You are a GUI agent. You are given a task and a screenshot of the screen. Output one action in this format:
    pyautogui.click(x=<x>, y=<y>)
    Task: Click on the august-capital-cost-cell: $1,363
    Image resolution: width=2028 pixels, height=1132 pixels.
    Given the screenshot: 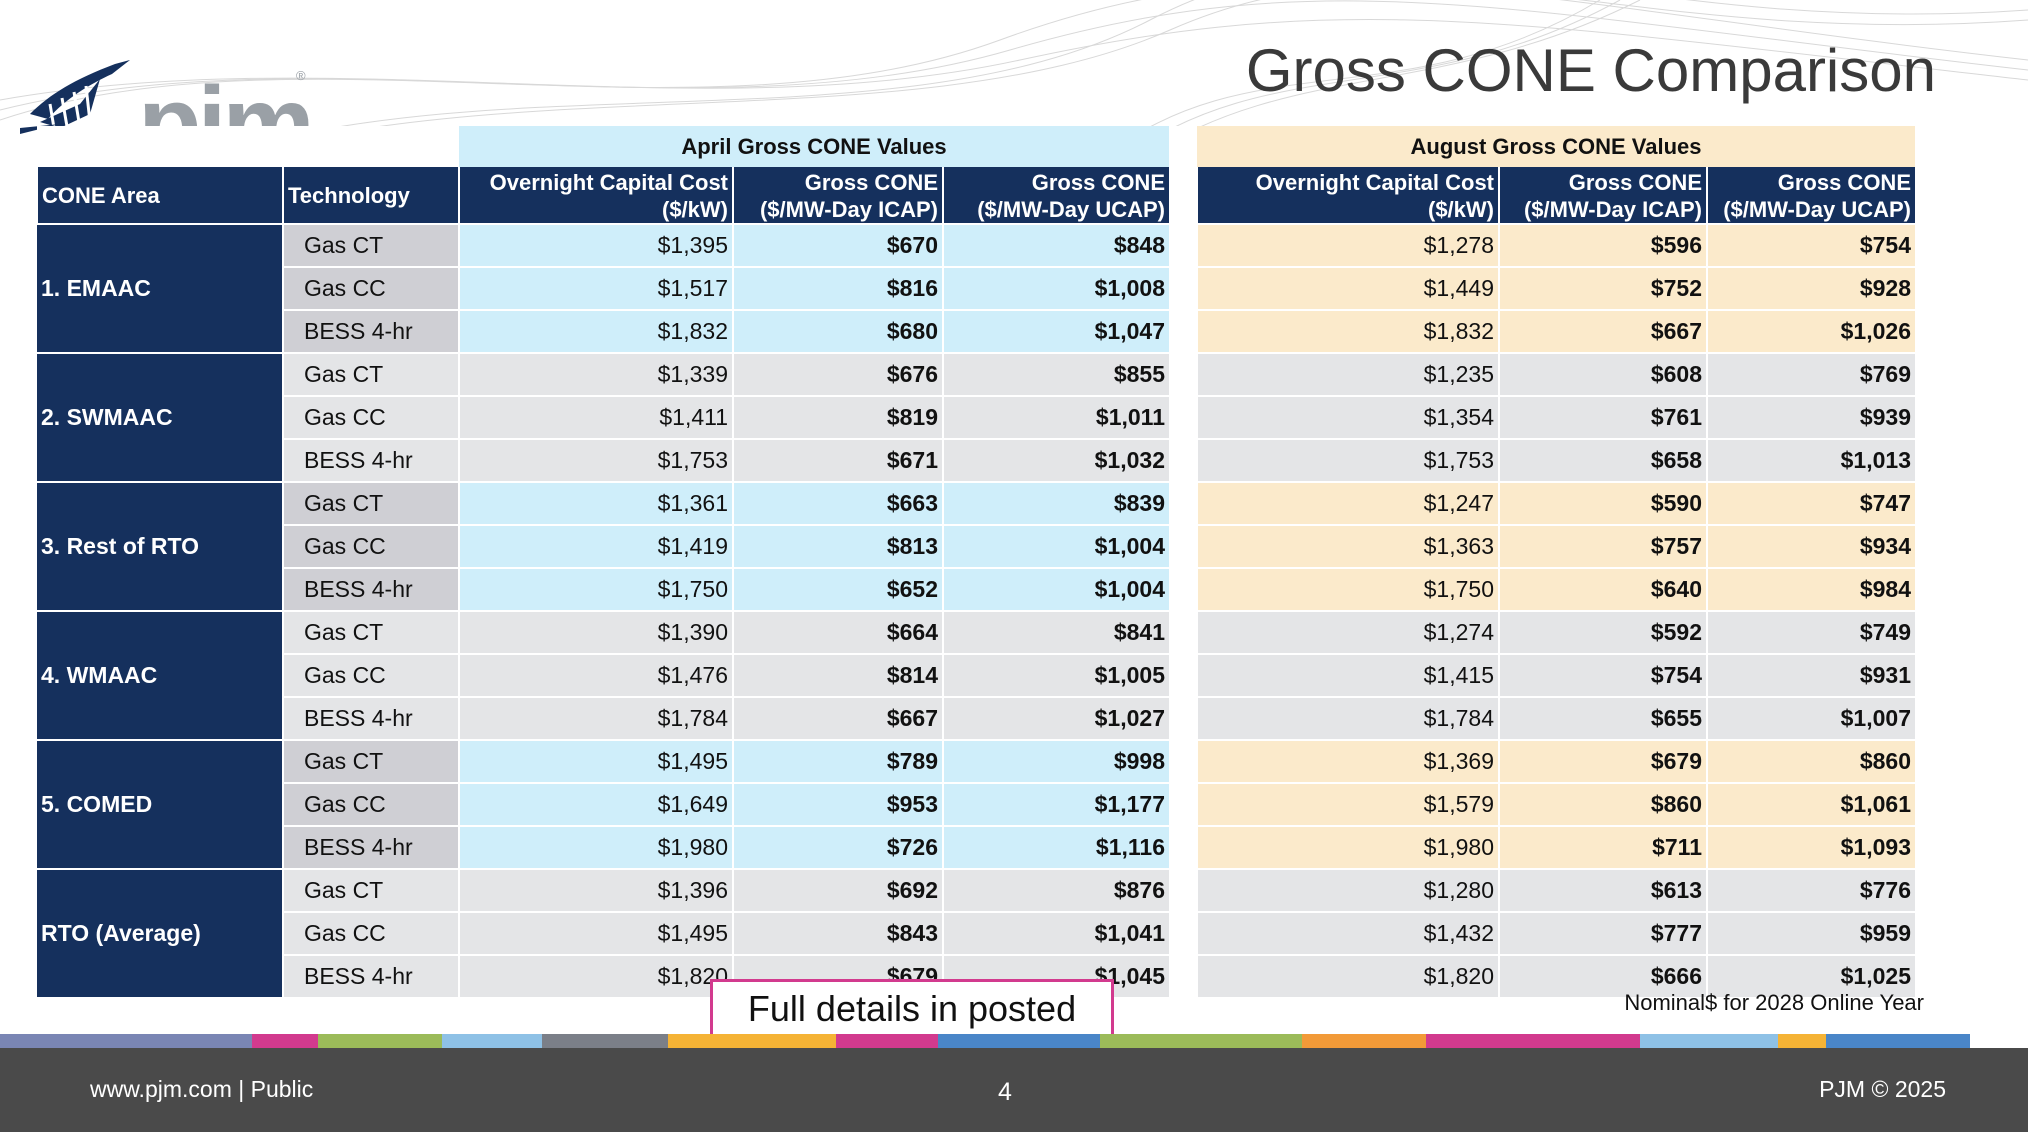 What is the action you would take?
    pyautogui.click(x=1347, y=546)
    